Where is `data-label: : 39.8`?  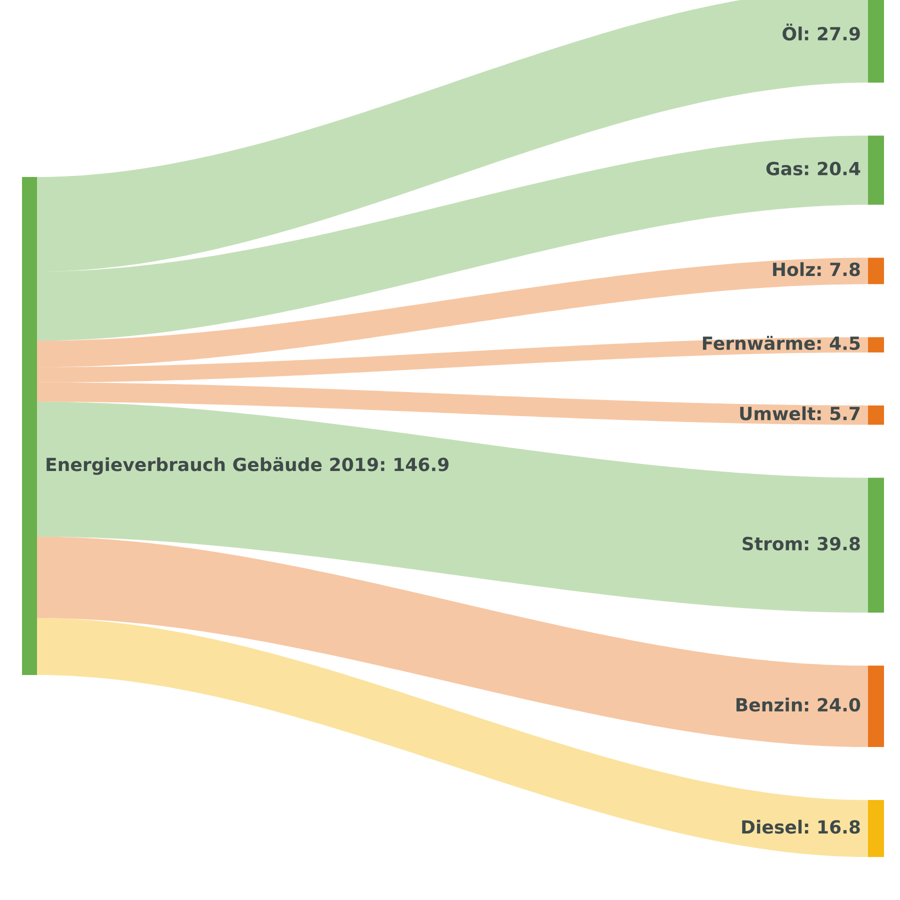 data-label: : 39.8 is located at coordinates (832, 543).